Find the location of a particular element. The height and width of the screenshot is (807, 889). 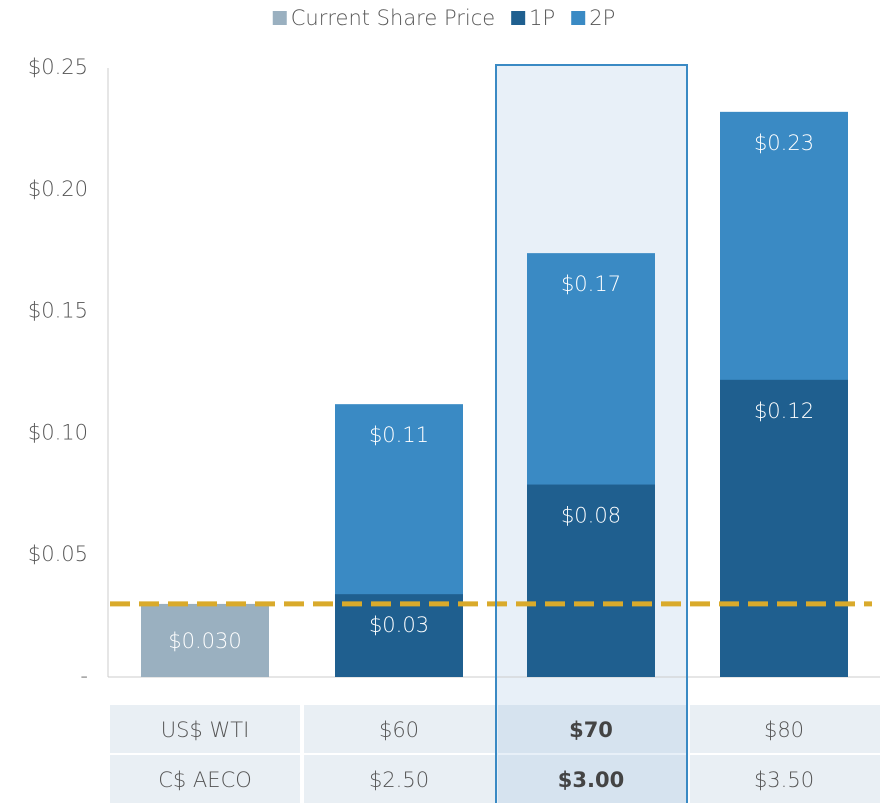

table-value: $3.00 is located at coordinates (591, 780).